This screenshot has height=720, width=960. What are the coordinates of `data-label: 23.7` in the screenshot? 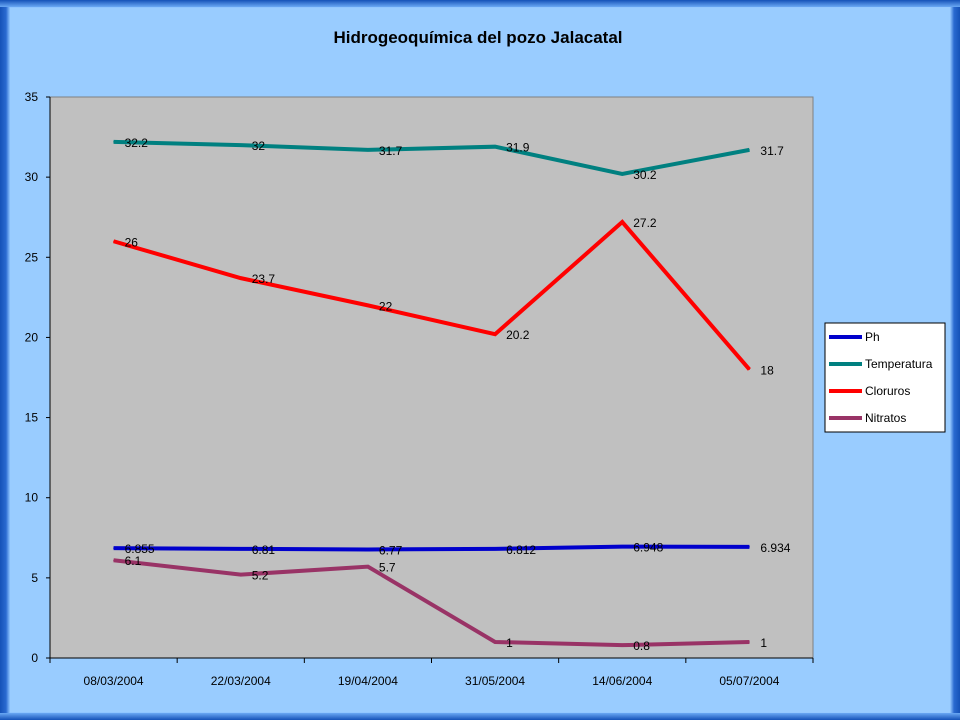 It's located at (264, 279).